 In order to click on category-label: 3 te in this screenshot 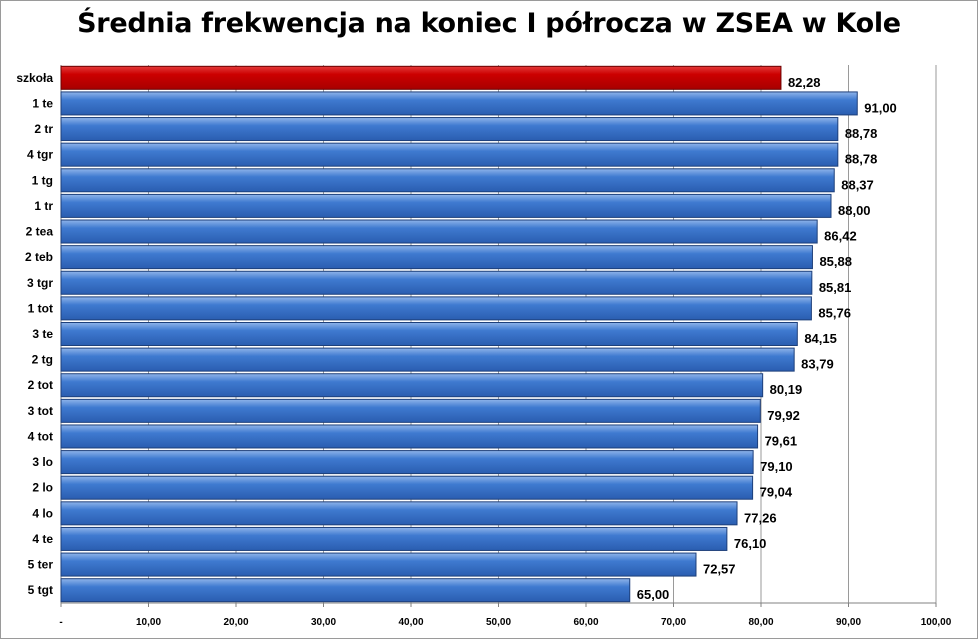, I will do `click(42, 334)`.